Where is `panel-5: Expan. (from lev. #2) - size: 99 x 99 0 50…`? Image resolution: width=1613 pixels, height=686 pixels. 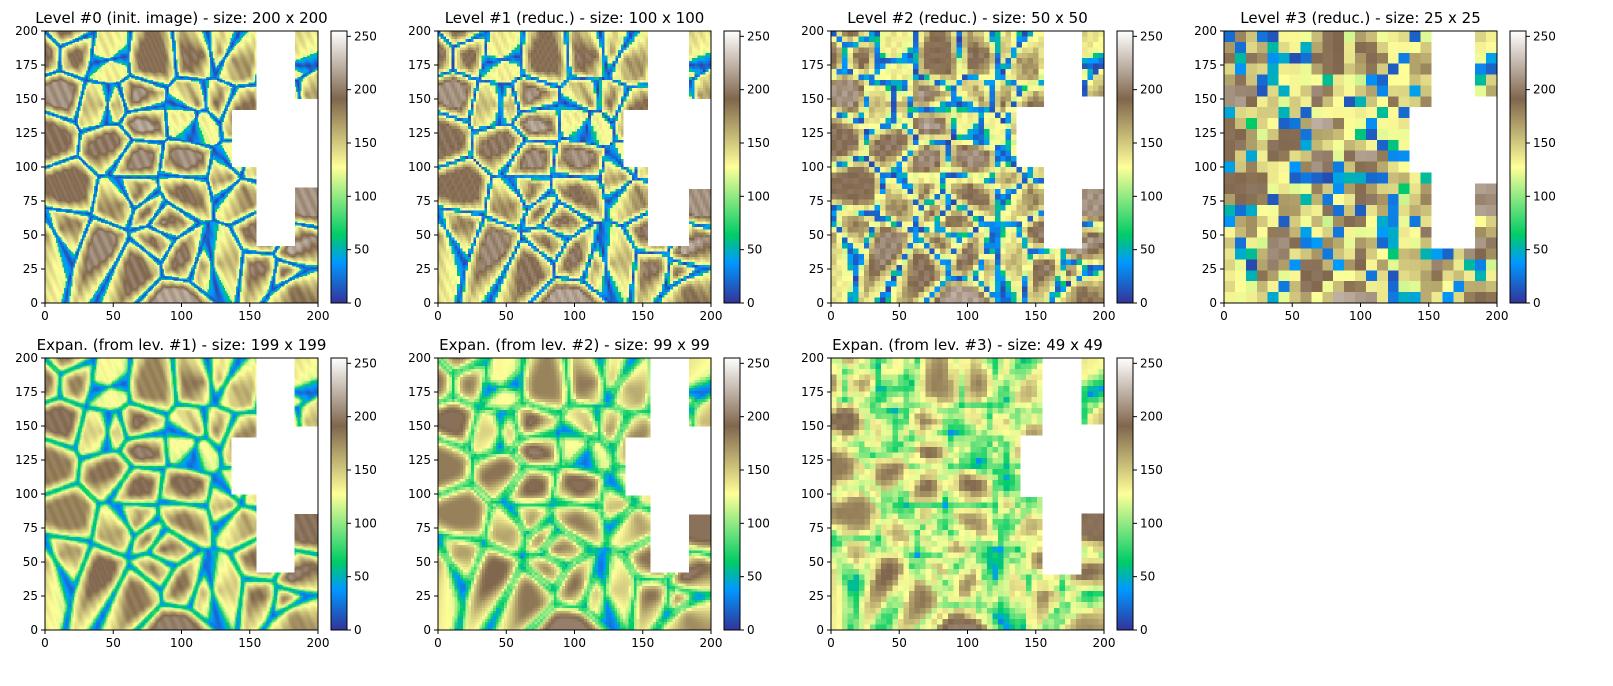
panel-5: Expan. (from lev. #2) - size: 99 x 99 0 50… is located at coordinates (589, 493).